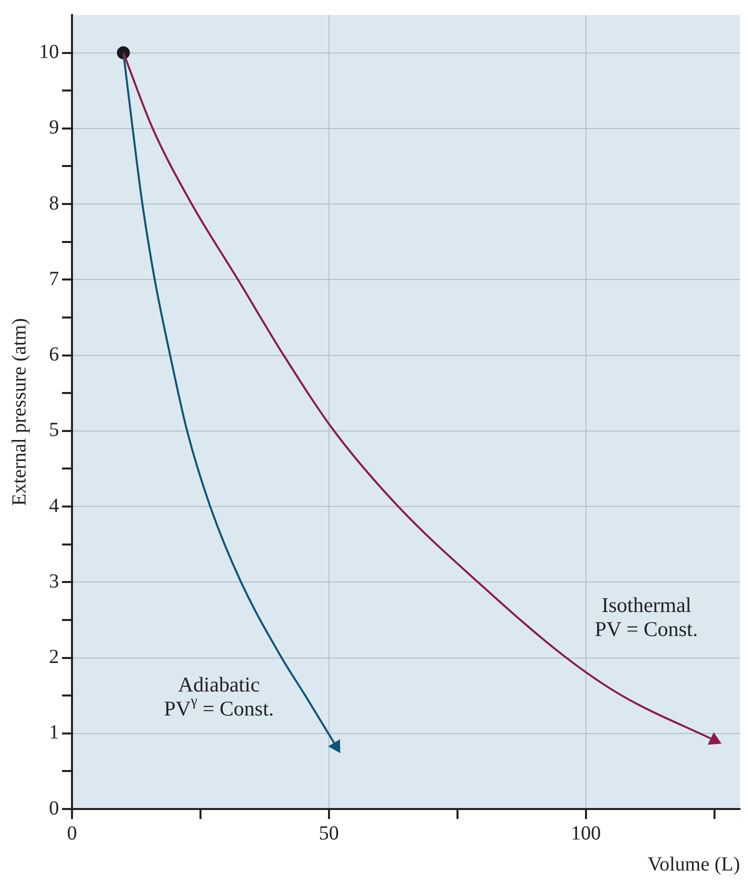 This screenshot has width=748, height=883. What do you see at coordinates (54, 203) in the screenshot?
I see `y-tick-label: 8` at bounding box center [54, 203].